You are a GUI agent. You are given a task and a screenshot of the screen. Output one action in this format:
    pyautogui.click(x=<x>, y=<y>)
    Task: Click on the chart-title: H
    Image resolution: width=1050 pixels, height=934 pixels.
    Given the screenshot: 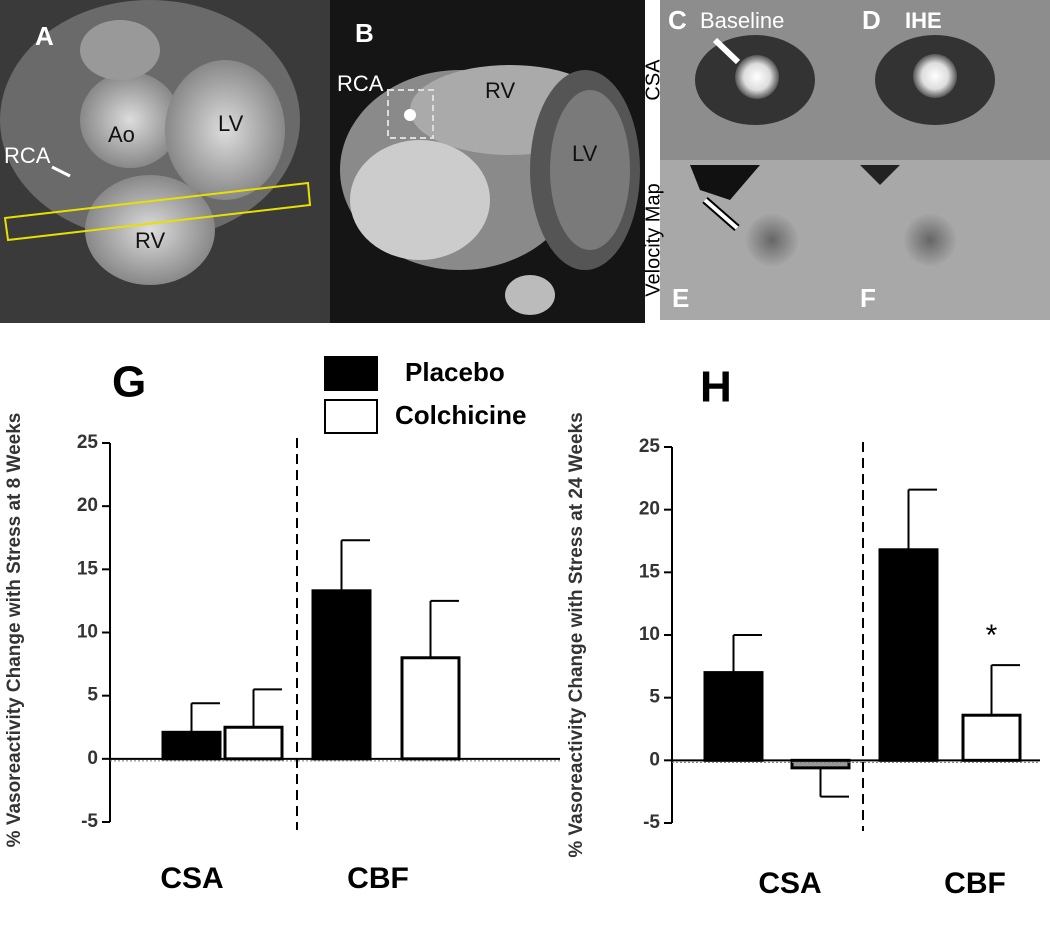 What is the action you would take?
    pyautogui.click(x=716, y=387)
    